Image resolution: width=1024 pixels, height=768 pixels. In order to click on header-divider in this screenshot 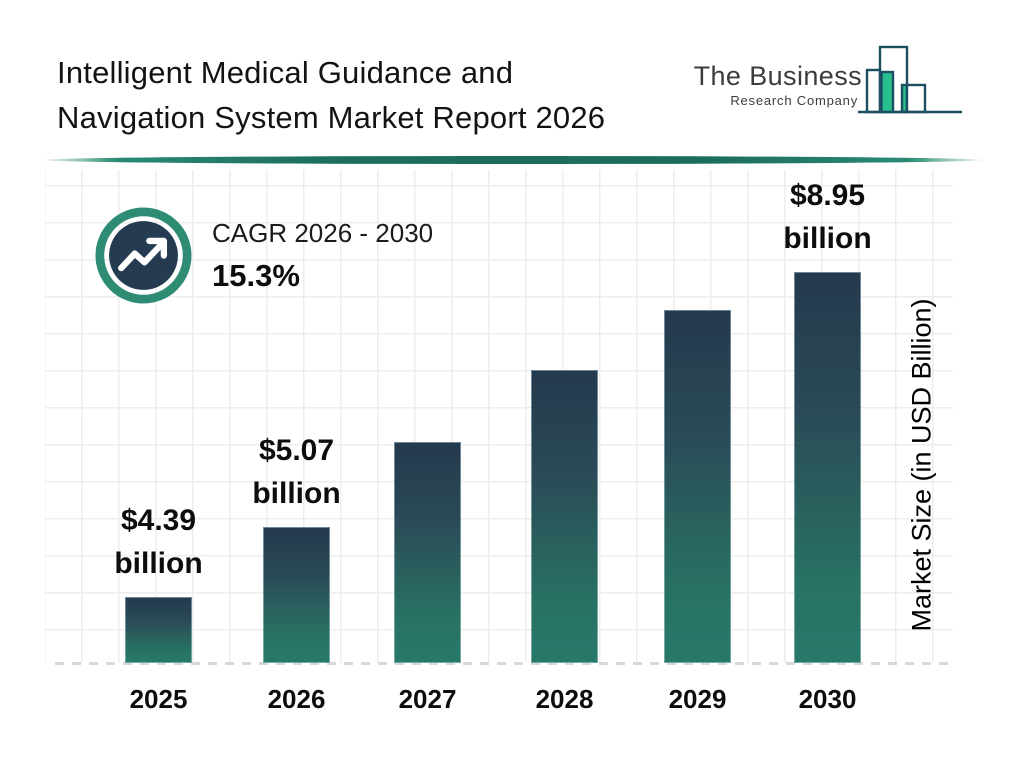, I will do `click(512, 160)`.